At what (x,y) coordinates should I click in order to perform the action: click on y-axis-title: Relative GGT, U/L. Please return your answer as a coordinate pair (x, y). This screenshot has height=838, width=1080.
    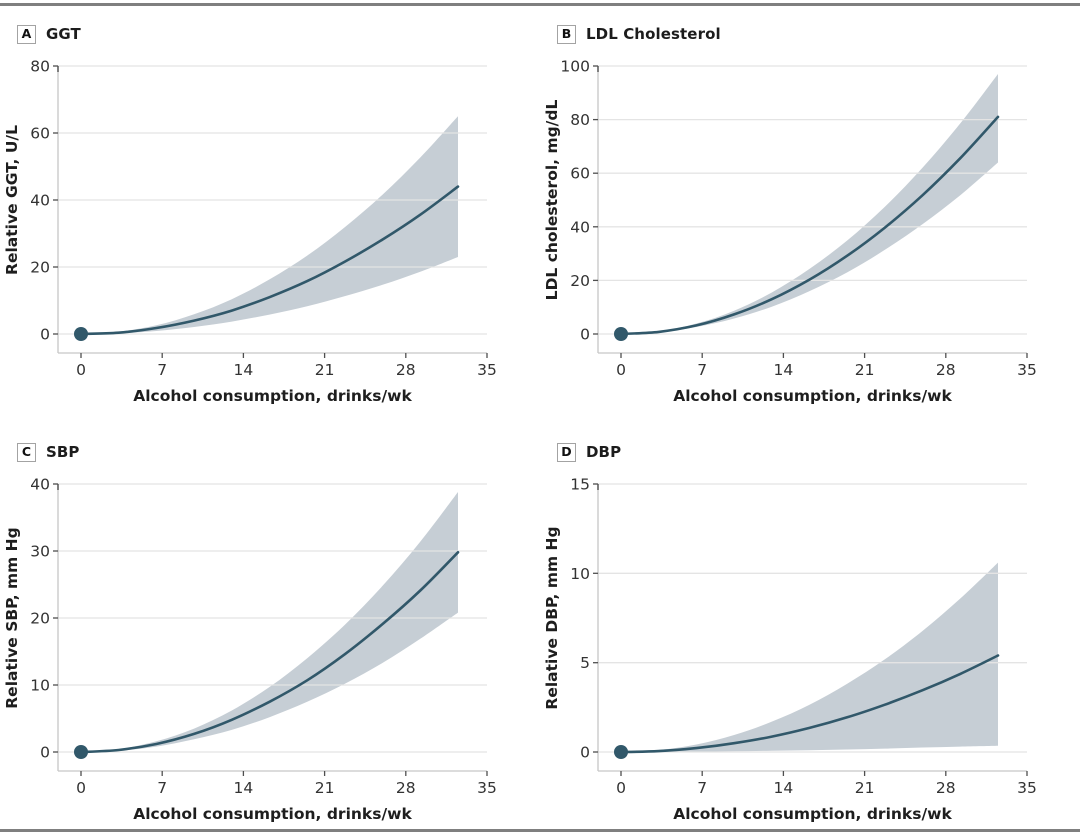
    Looking at the image, I should click on (12, 200).